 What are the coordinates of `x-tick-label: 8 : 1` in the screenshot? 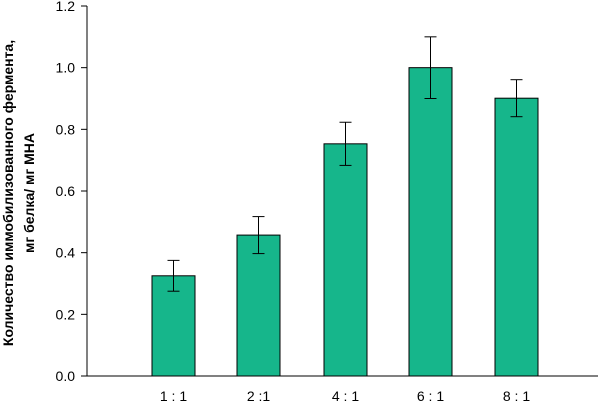 It's located at (516, 396).